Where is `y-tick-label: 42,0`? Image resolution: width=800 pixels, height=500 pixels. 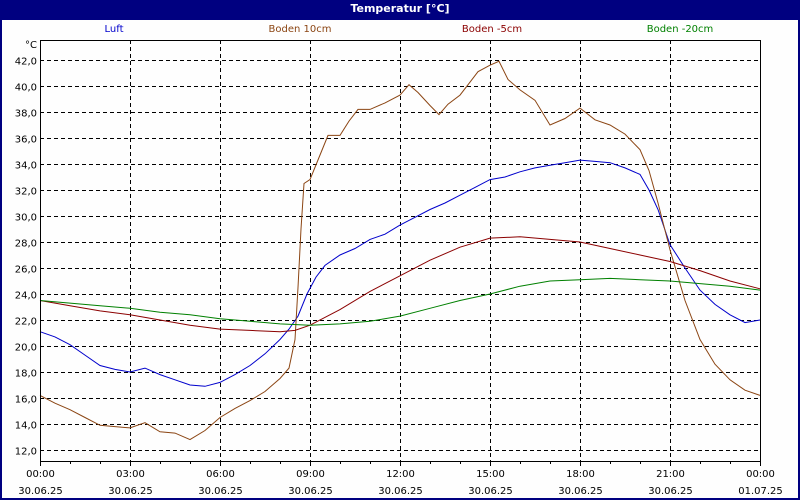
y-tick-label: 42,0 is located at coordinates (26, 62).